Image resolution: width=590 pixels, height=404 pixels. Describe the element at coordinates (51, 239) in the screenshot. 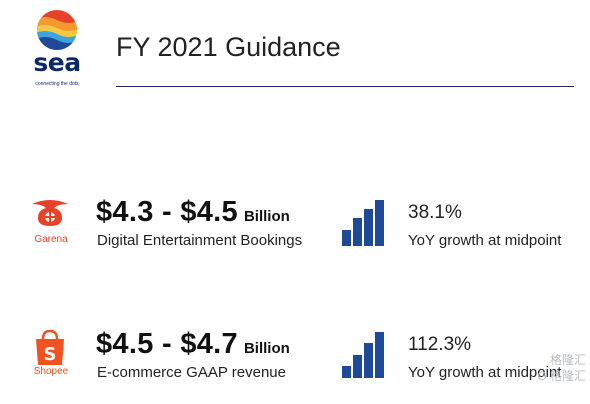

I see `garena-label: Garena` at that location.